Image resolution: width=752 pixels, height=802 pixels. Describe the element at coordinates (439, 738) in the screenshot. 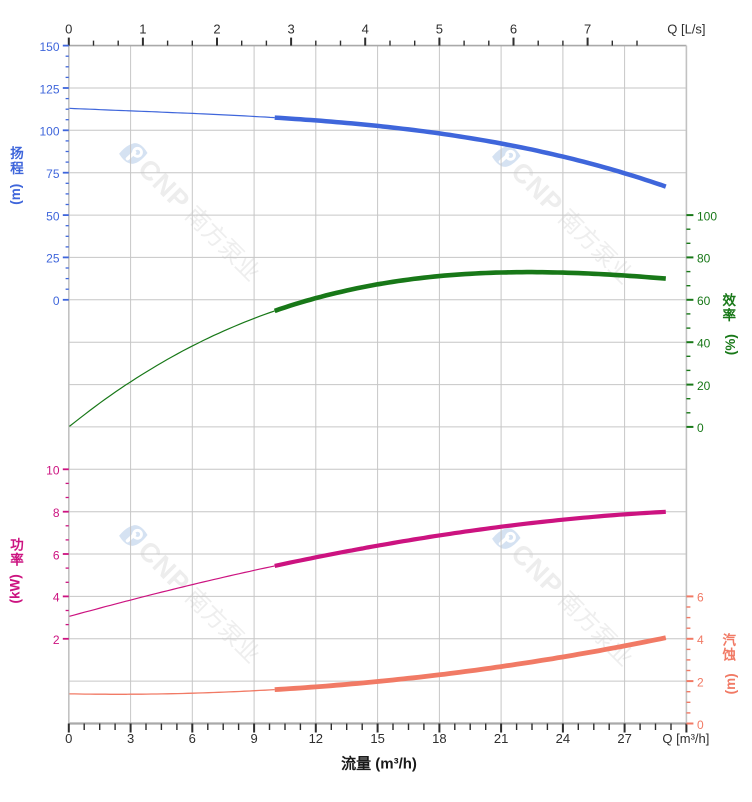

I see `svg-text: 18` at that location.